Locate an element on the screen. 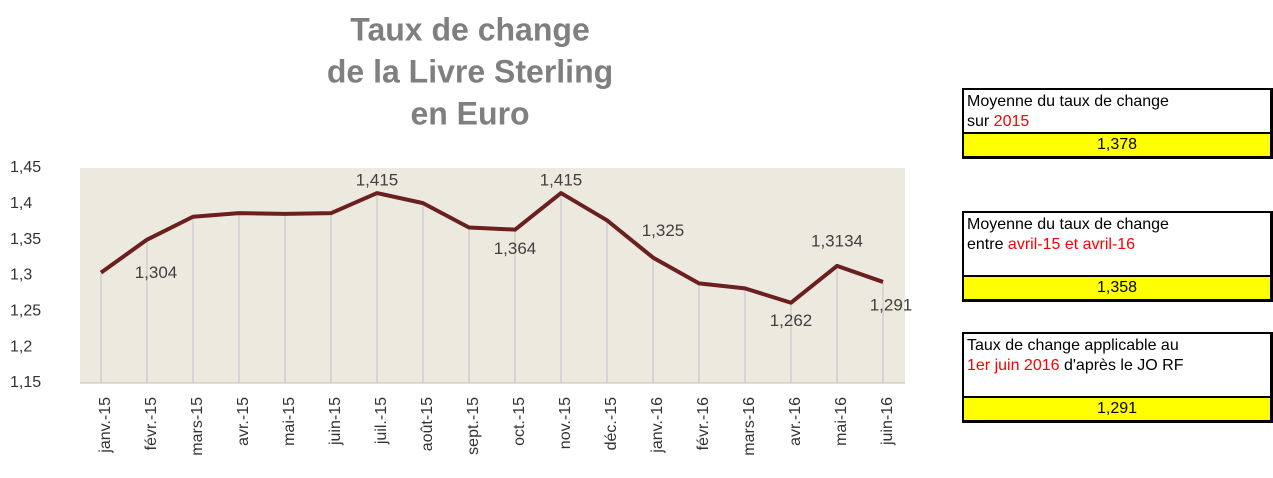 The image size is (1273, 478). box-text: 2015 is located at coordinates (1011, 121).